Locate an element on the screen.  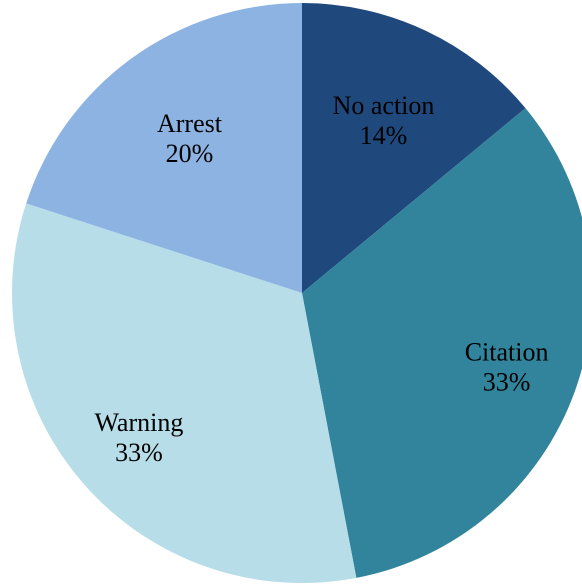
pie-label-warning: Warning is located at coordinates (138, 422).